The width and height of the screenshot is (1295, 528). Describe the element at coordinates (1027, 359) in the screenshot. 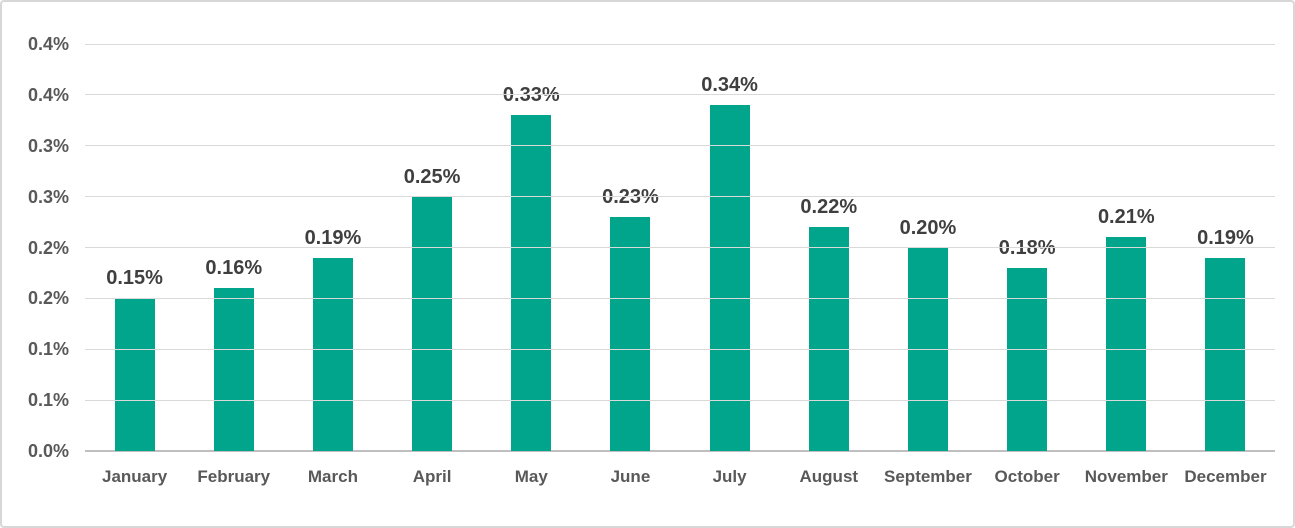

I see `bar-october` at that location.